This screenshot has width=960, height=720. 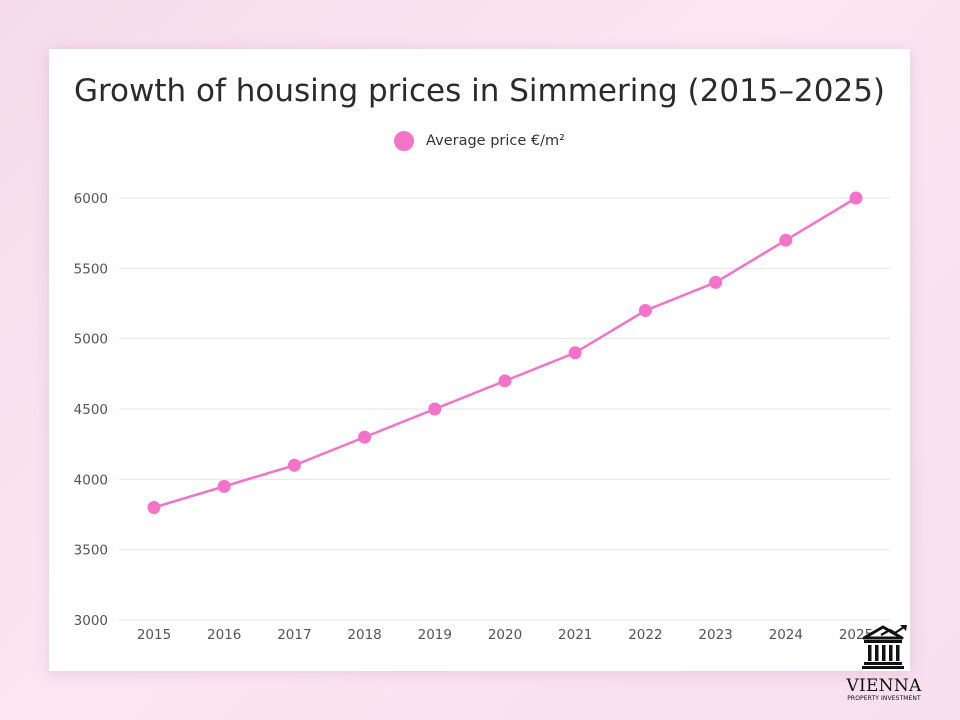 What do you see at coordinates (495, 141) in the screenshot?
I see `legend-label: Average price €/m²` at bounding box center [495, 141].